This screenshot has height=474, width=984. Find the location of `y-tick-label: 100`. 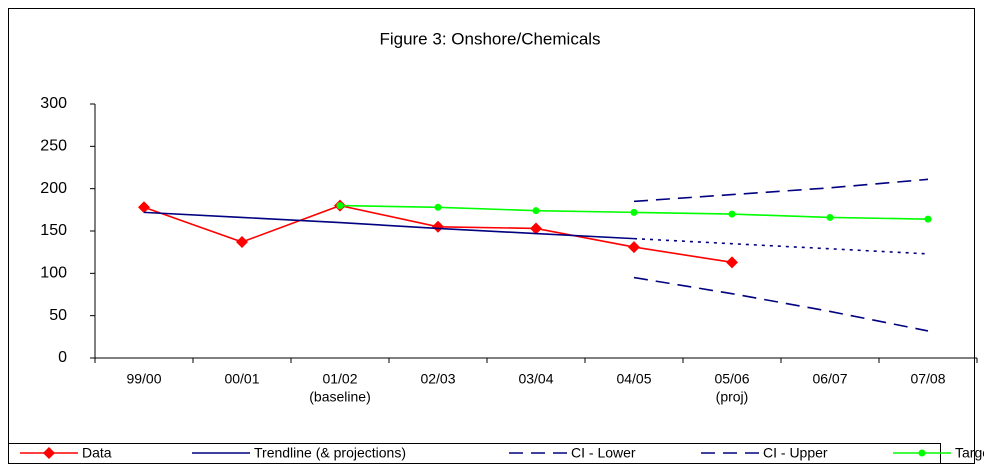

y-tick-label: 100 is located at coordinates (53, 273).